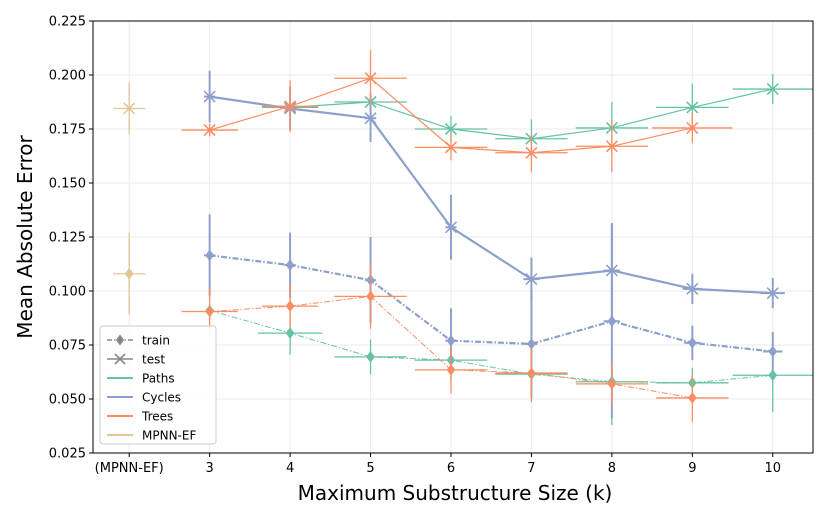  What do you see at coordinates (129, 468) in the screenshot?
I see `x-tick-label: (MPNN-EF)` at bounding box center [129, 468].